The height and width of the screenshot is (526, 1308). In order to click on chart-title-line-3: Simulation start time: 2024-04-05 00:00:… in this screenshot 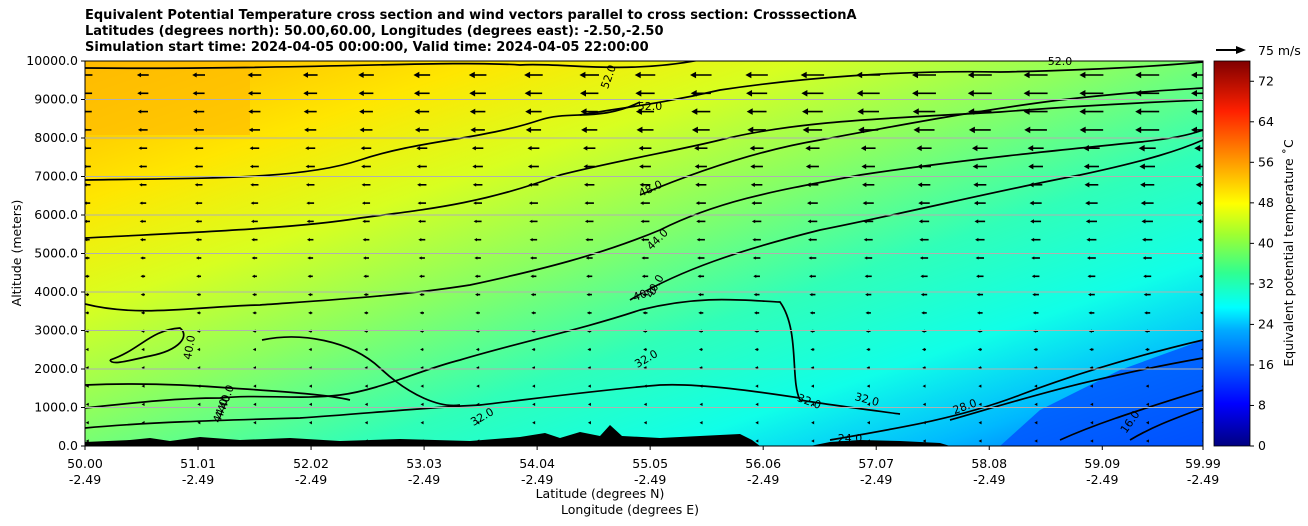, I will do `click(367, 47)`.